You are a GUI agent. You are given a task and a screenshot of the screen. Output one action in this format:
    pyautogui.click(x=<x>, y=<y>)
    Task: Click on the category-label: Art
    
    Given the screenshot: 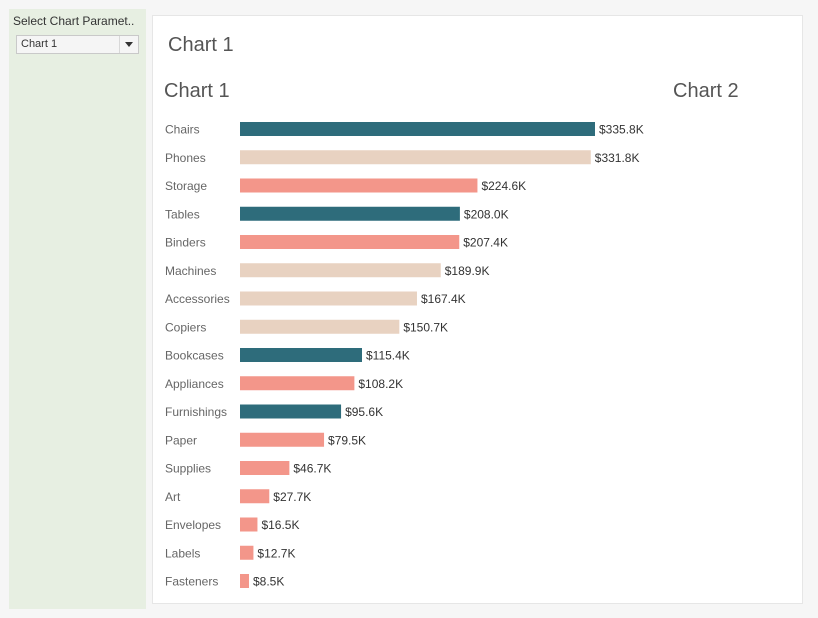 What is the action you would take?
    pyautogui.click(x=173, y=497)
    